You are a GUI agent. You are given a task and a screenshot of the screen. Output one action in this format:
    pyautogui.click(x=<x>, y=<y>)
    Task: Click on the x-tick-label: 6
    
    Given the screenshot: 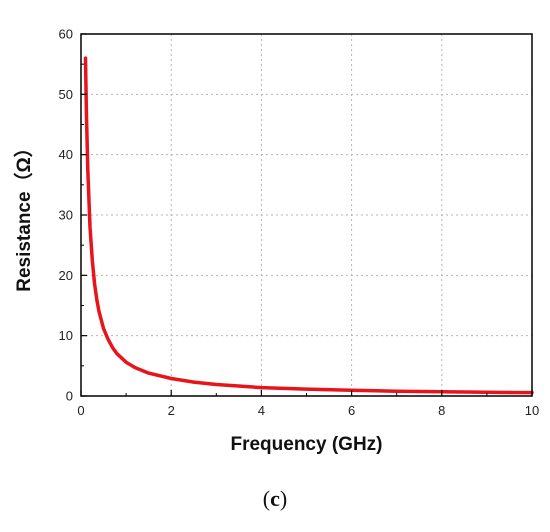 What is the action you would take?
    pyautogui.click(x=351, y=410)
    